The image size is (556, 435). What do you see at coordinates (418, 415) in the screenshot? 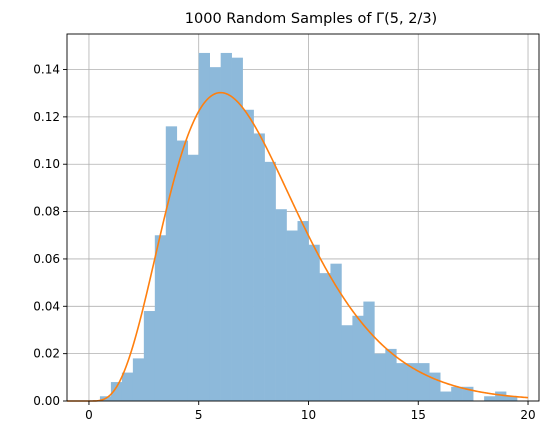
I see `x-tick-label: 15` at bounding box center [418, 415].